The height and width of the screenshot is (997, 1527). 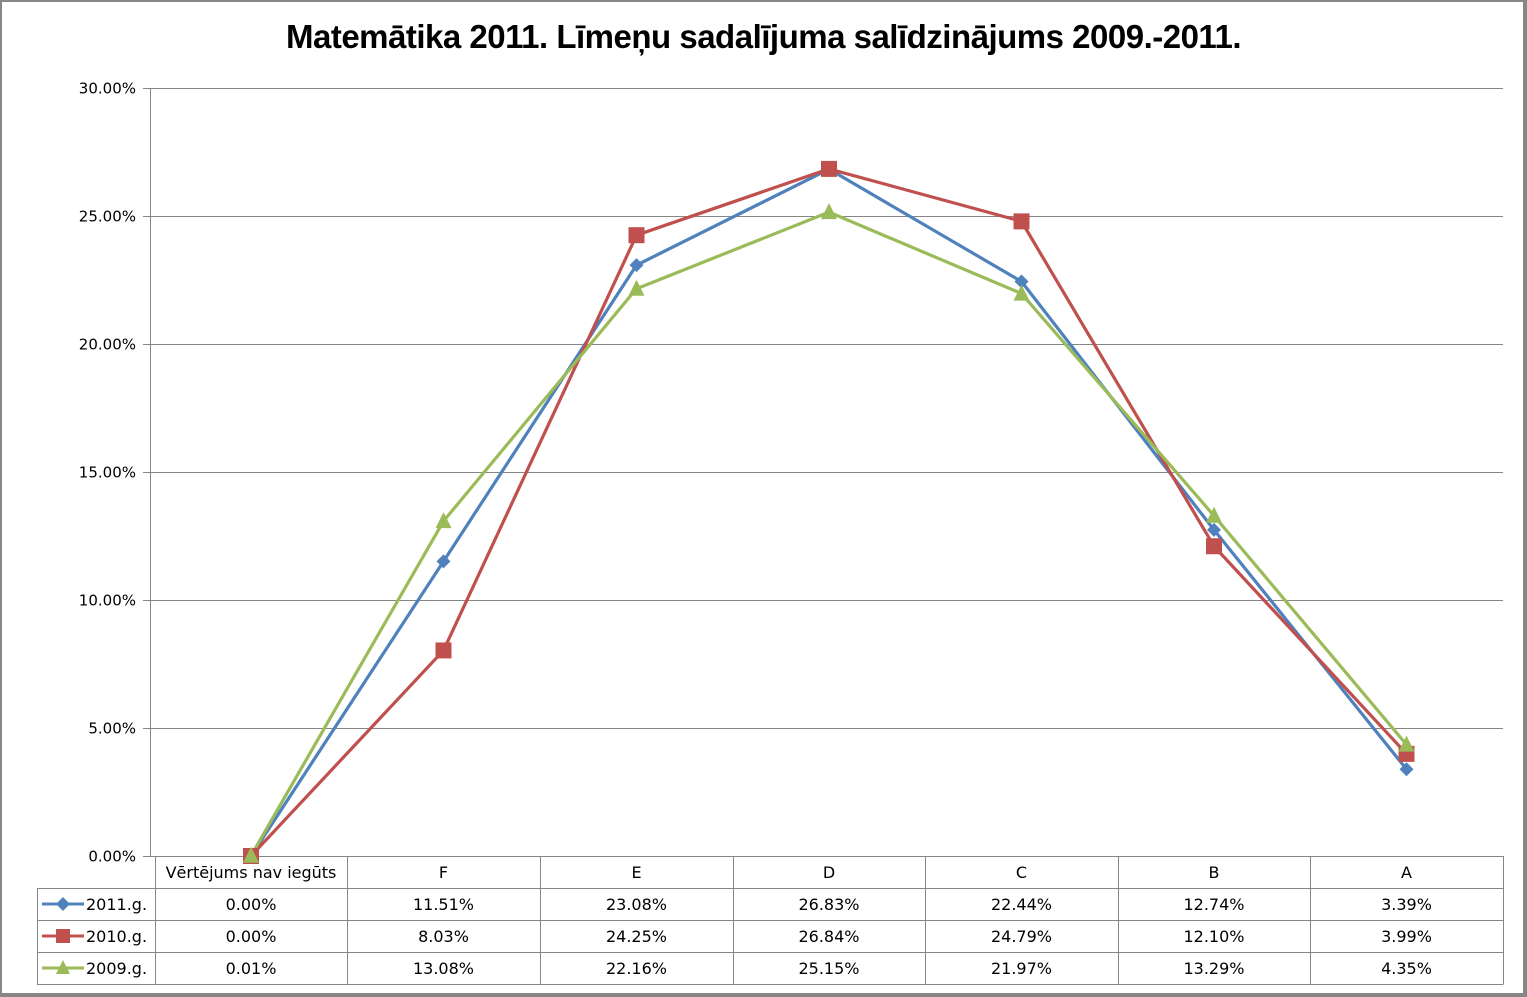 I want to click on legend-label: 2009.g., so click(x=116, y=968).